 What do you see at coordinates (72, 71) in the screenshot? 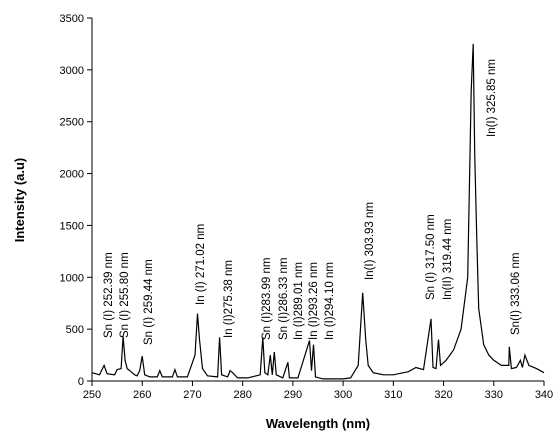
I see `y-tick-label: 3000` at bounding box center [72, 71].